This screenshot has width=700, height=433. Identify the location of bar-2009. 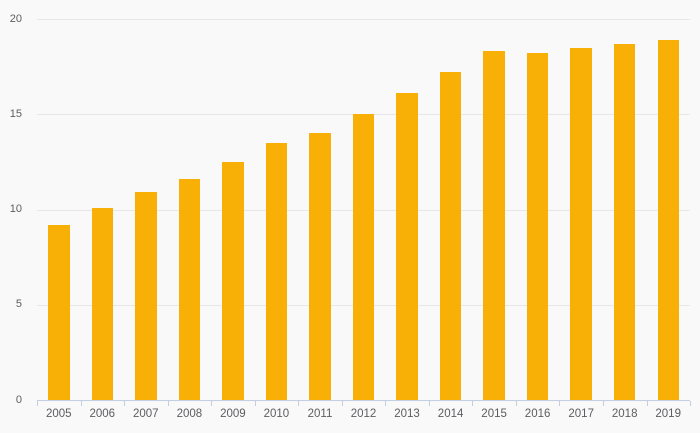
(233, 280).